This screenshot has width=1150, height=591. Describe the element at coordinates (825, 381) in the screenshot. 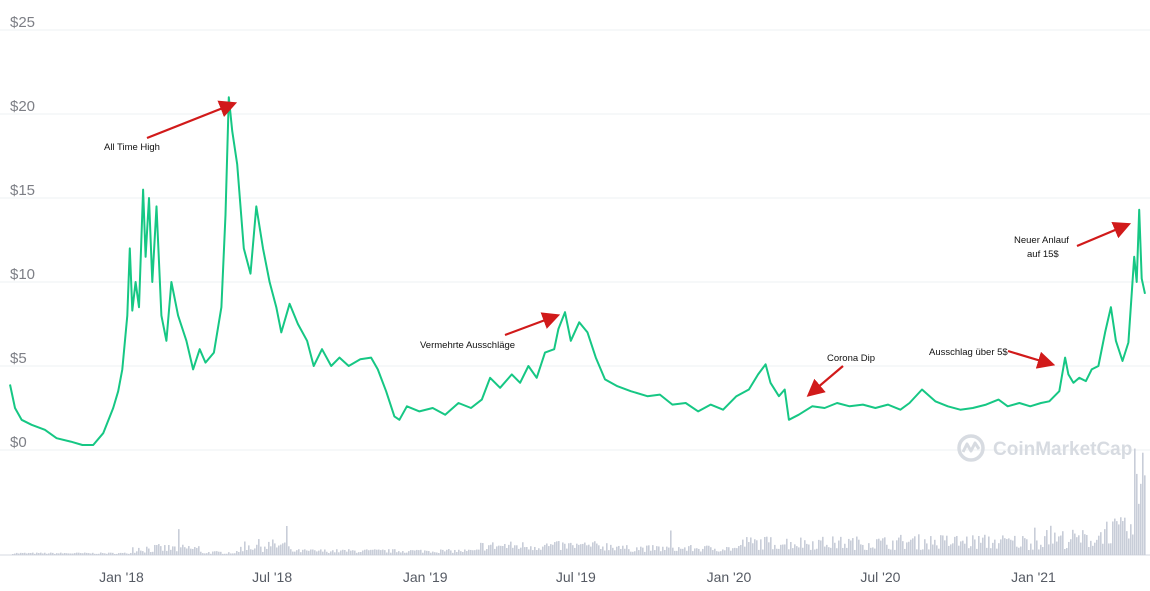

I see `arrow-corona-dip` at that location.